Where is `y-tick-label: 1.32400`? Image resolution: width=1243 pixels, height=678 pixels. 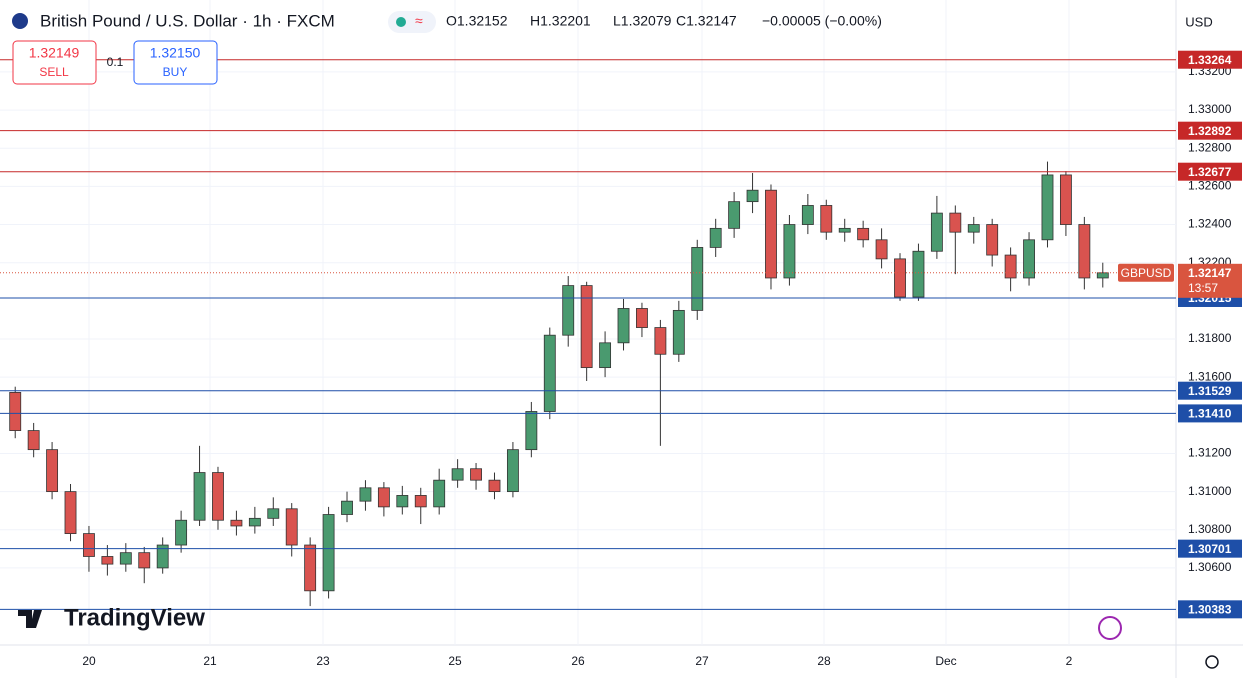 y-tick-label: 1.32400 is located at coordinates (1210, 224).